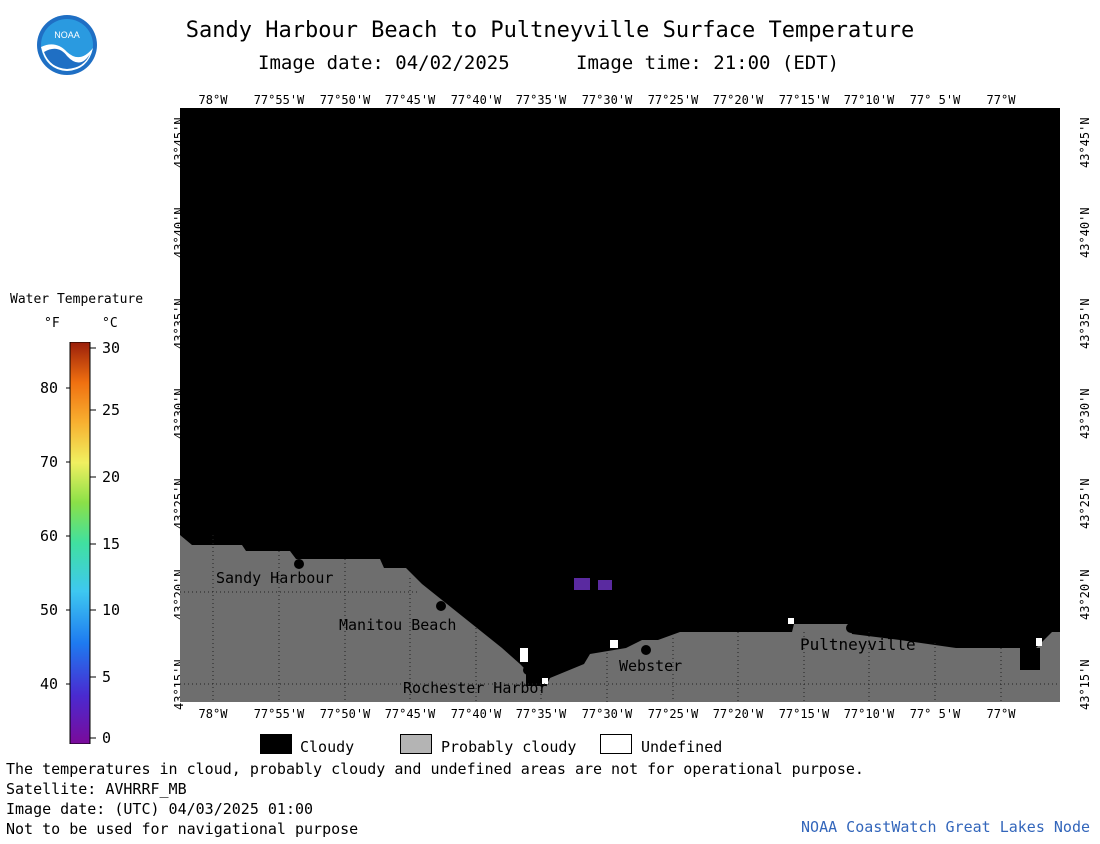 This screenshot has width=1100, height=844. What do you see at coordinates (213, 714) in the screenshot?
I see `lon-label-bottom: 78°W` at bounding box center [213, 714].